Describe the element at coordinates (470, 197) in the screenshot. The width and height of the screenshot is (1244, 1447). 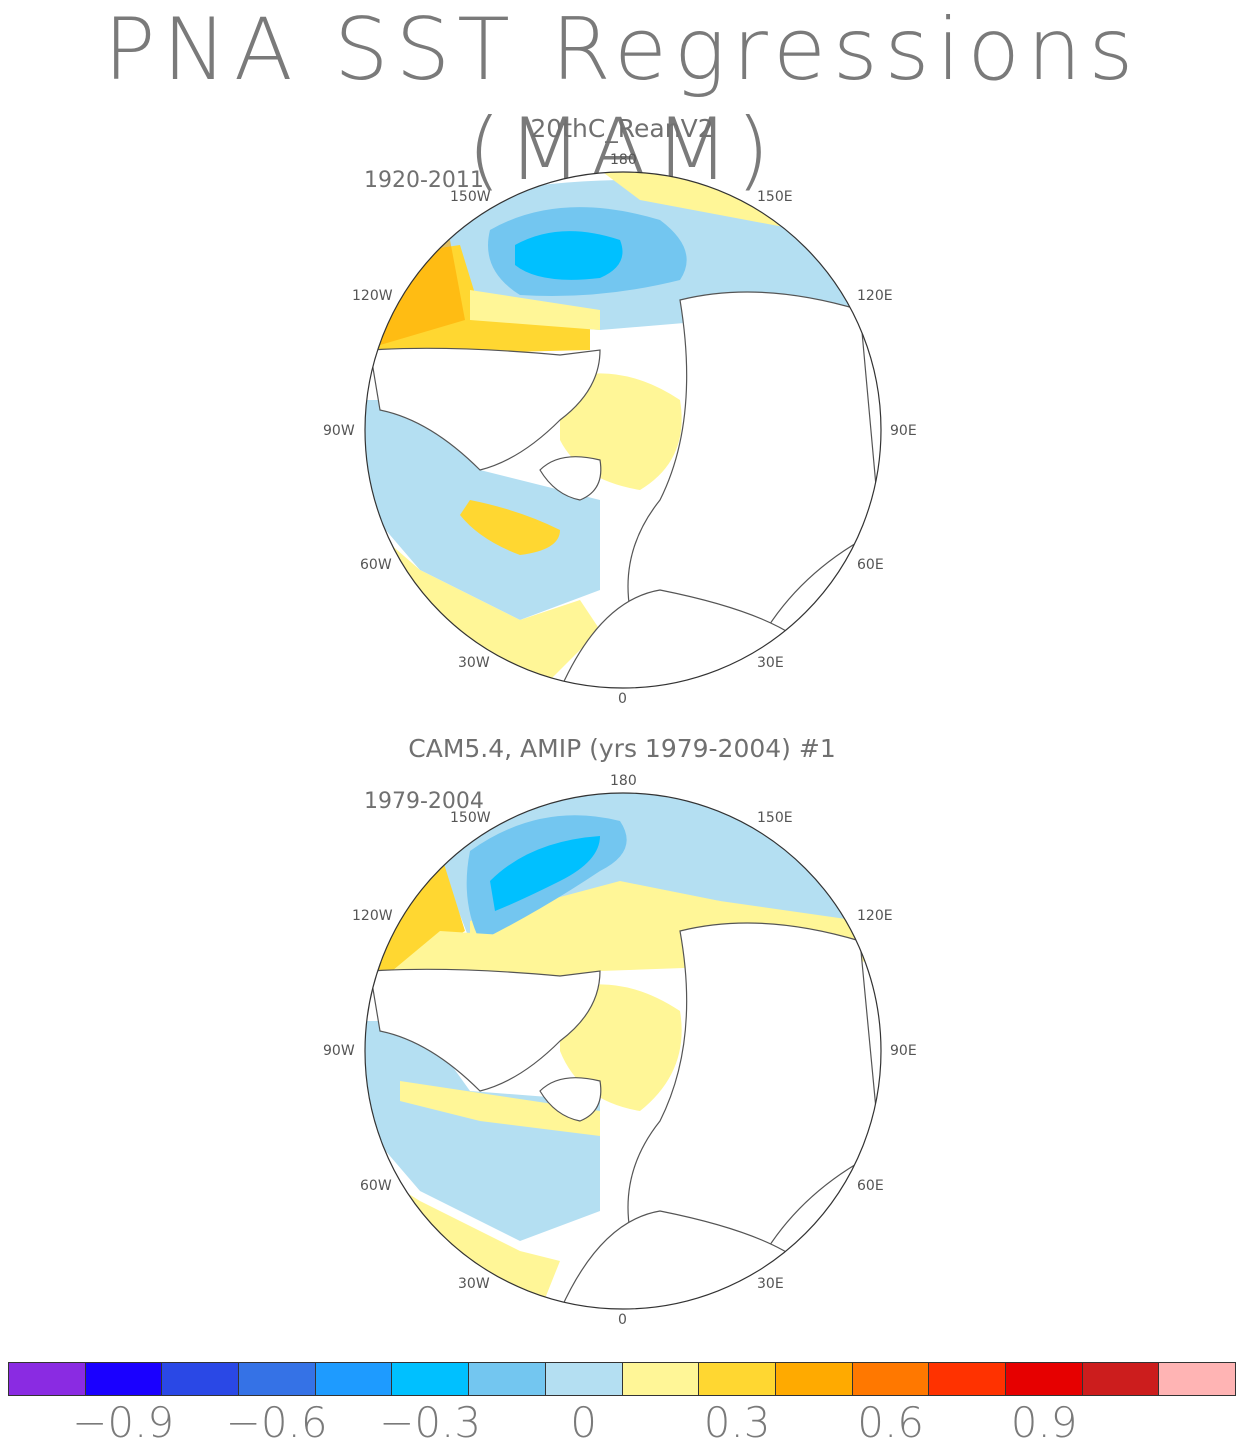
I see `lon-label-150w-1: 150W` at that location.